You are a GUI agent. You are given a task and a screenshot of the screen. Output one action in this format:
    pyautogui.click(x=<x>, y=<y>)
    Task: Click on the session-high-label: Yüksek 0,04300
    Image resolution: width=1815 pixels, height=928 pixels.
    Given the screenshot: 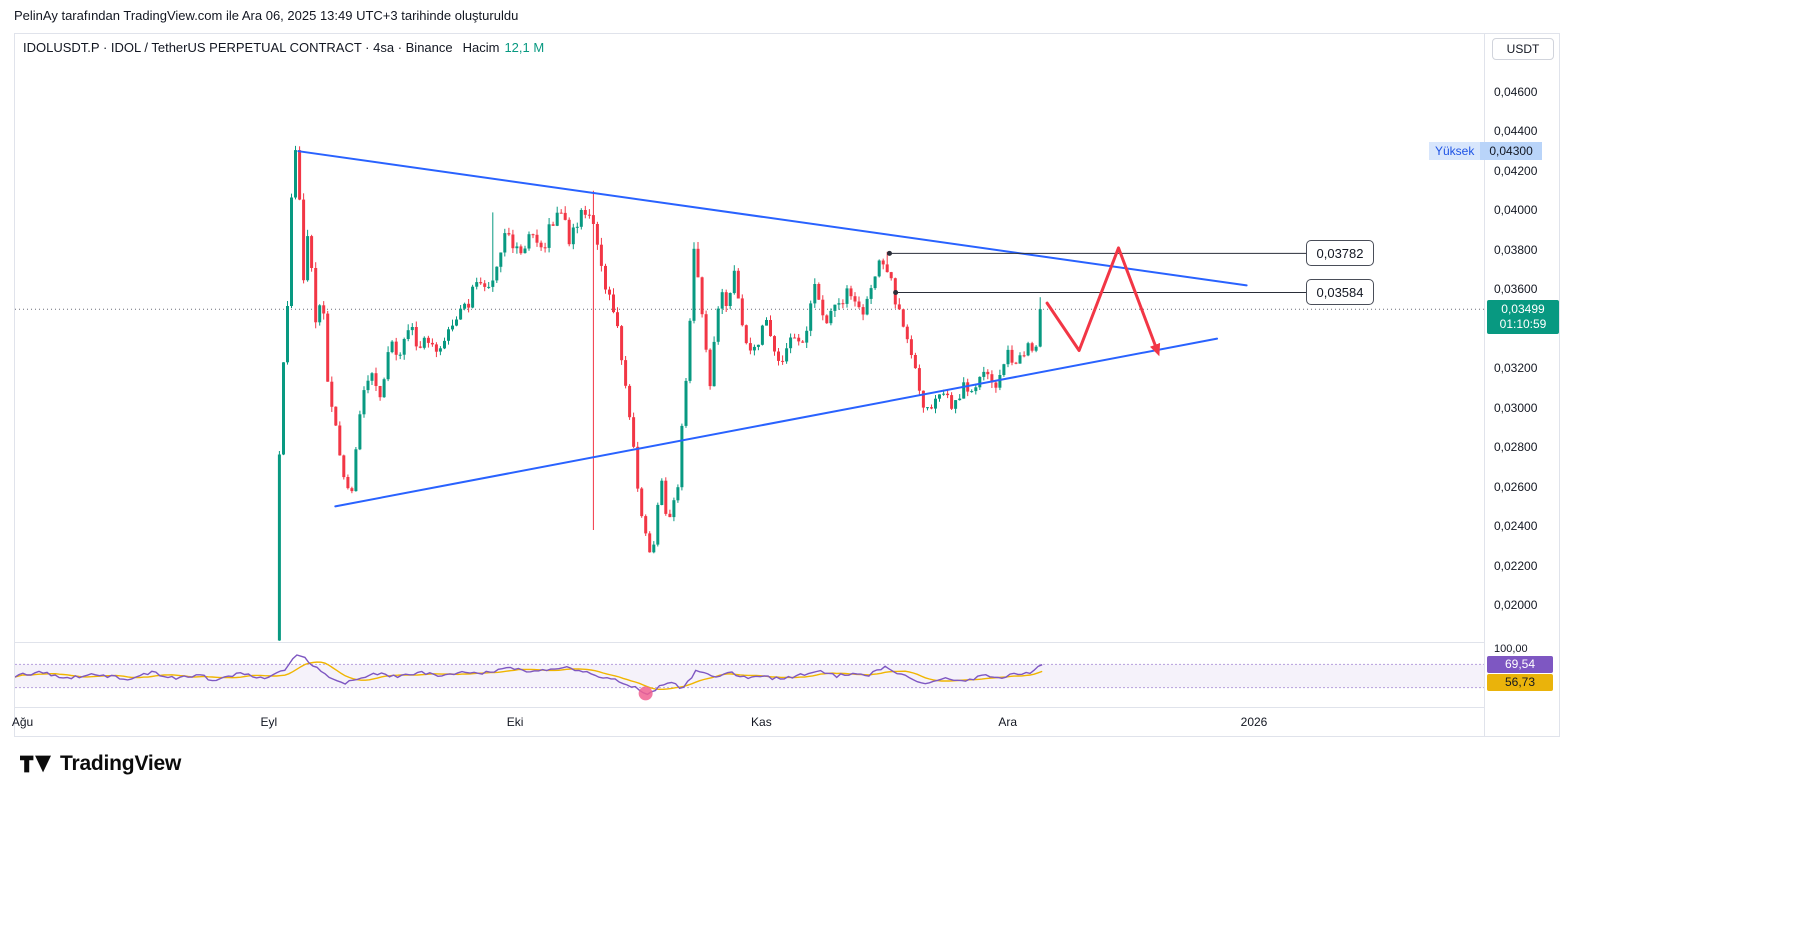 What is the action you would take?
    pyautogui.click(x=1485, y=151)
    